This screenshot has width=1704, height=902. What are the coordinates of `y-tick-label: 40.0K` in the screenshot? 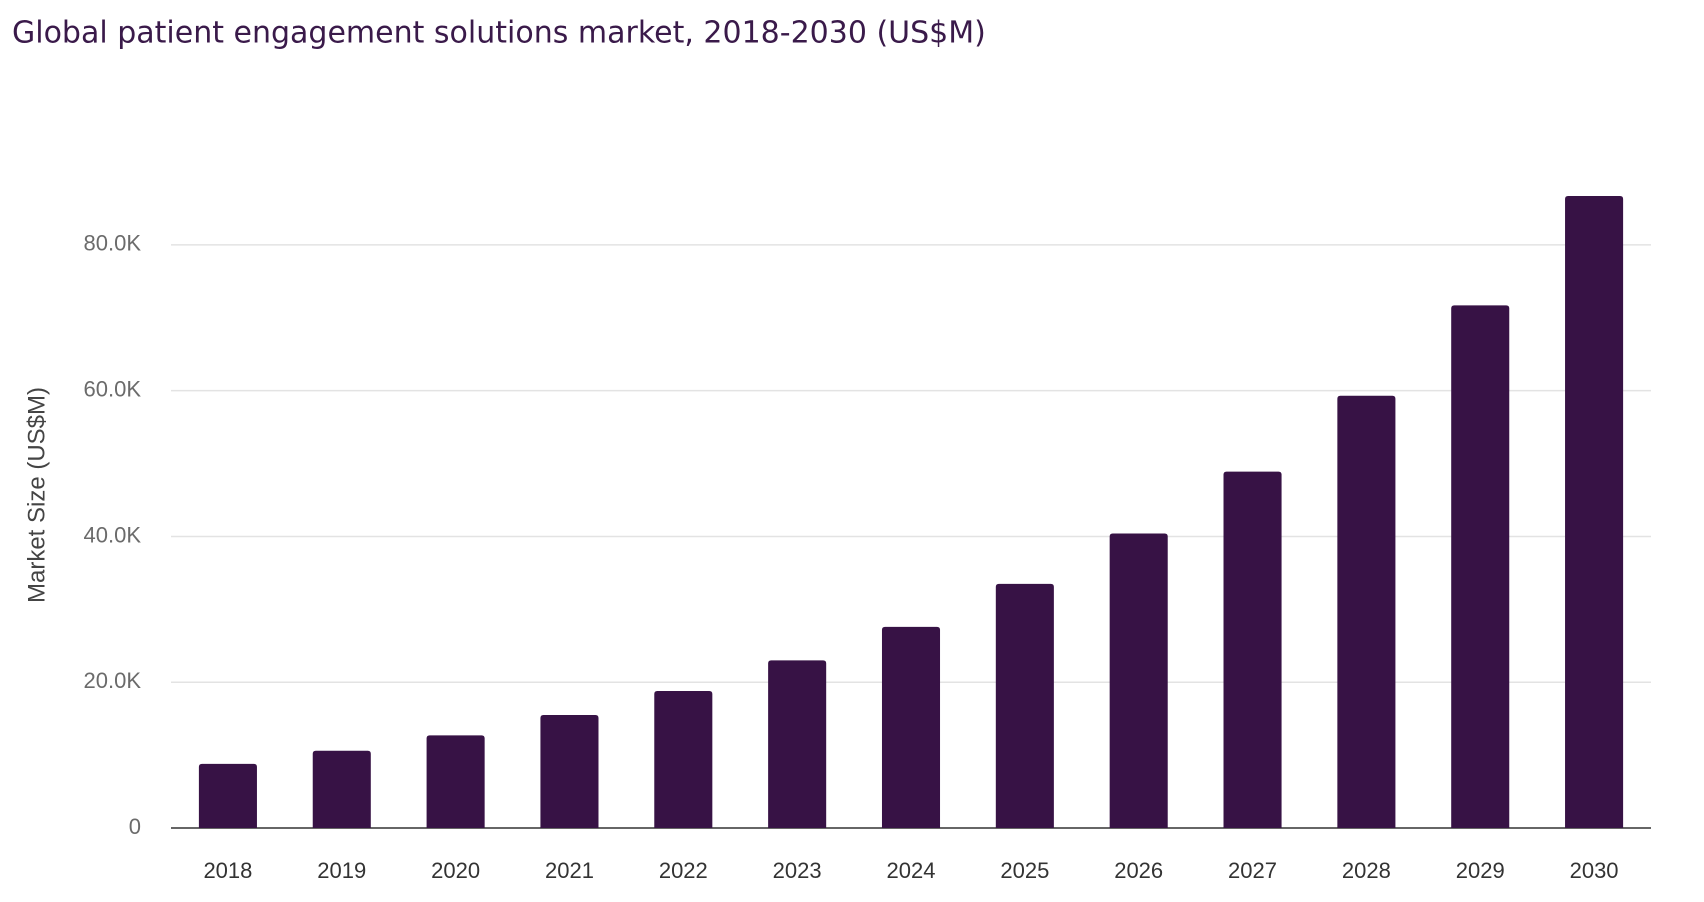 It's located at (113, 534).